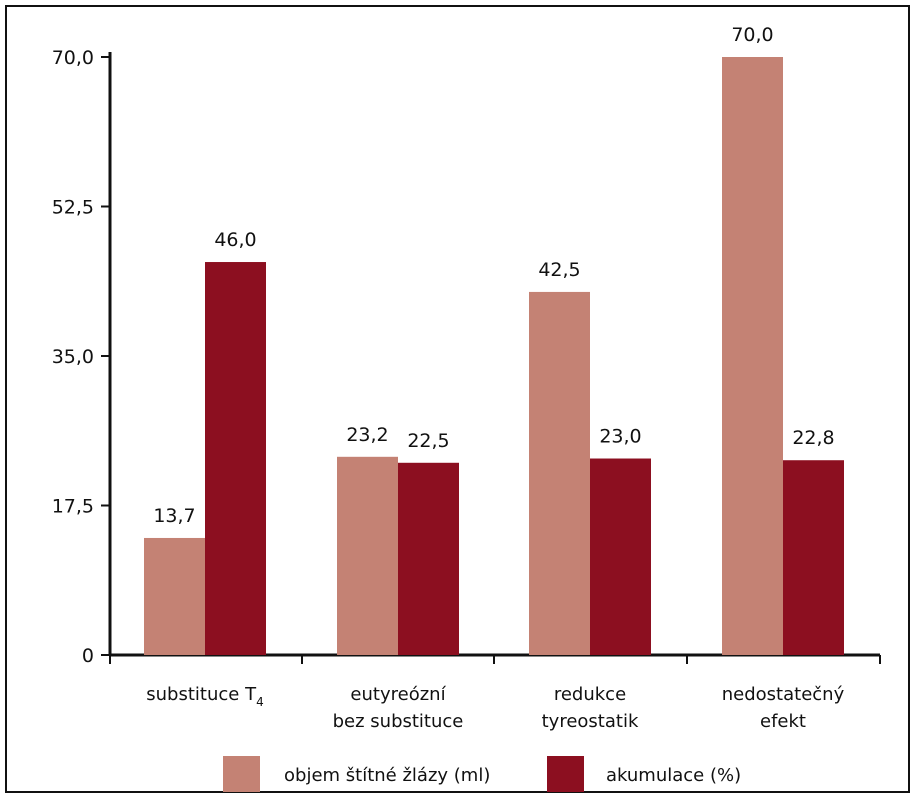 This screenshot has width=917, height=800. Describe the element at coordinates (398, 694) in the screenshot. I see `category-label: eutyreózní` at that location.